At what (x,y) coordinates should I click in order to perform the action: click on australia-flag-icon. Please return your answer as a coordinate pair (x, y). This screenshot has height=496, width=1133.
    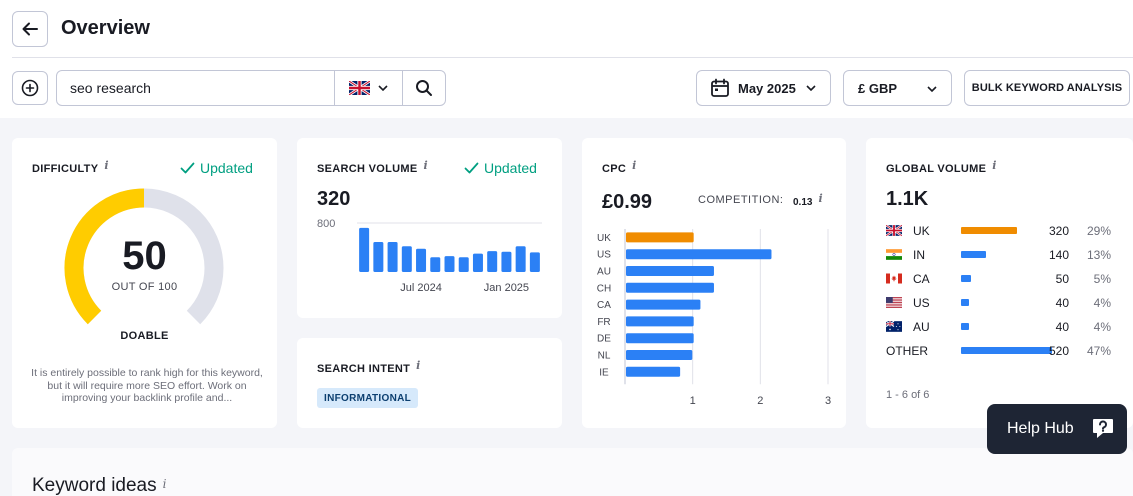
    Looking at the image, I should click on (894, 326).